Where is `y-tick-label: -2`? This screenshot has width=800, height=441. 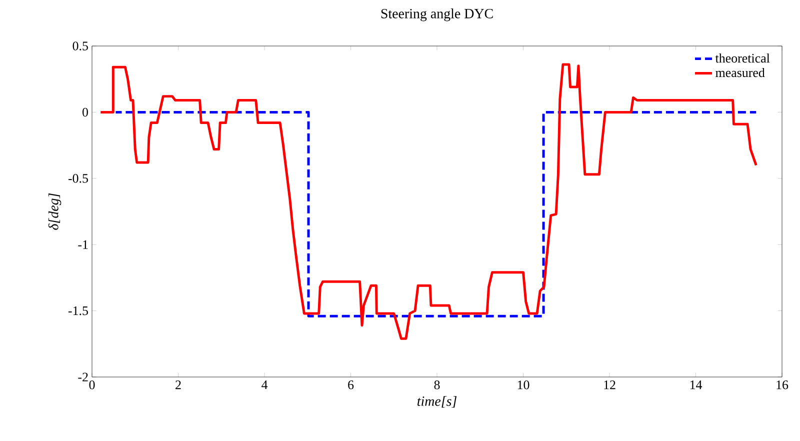
y-tick-label: -2 is located at coordinates (83, 377).